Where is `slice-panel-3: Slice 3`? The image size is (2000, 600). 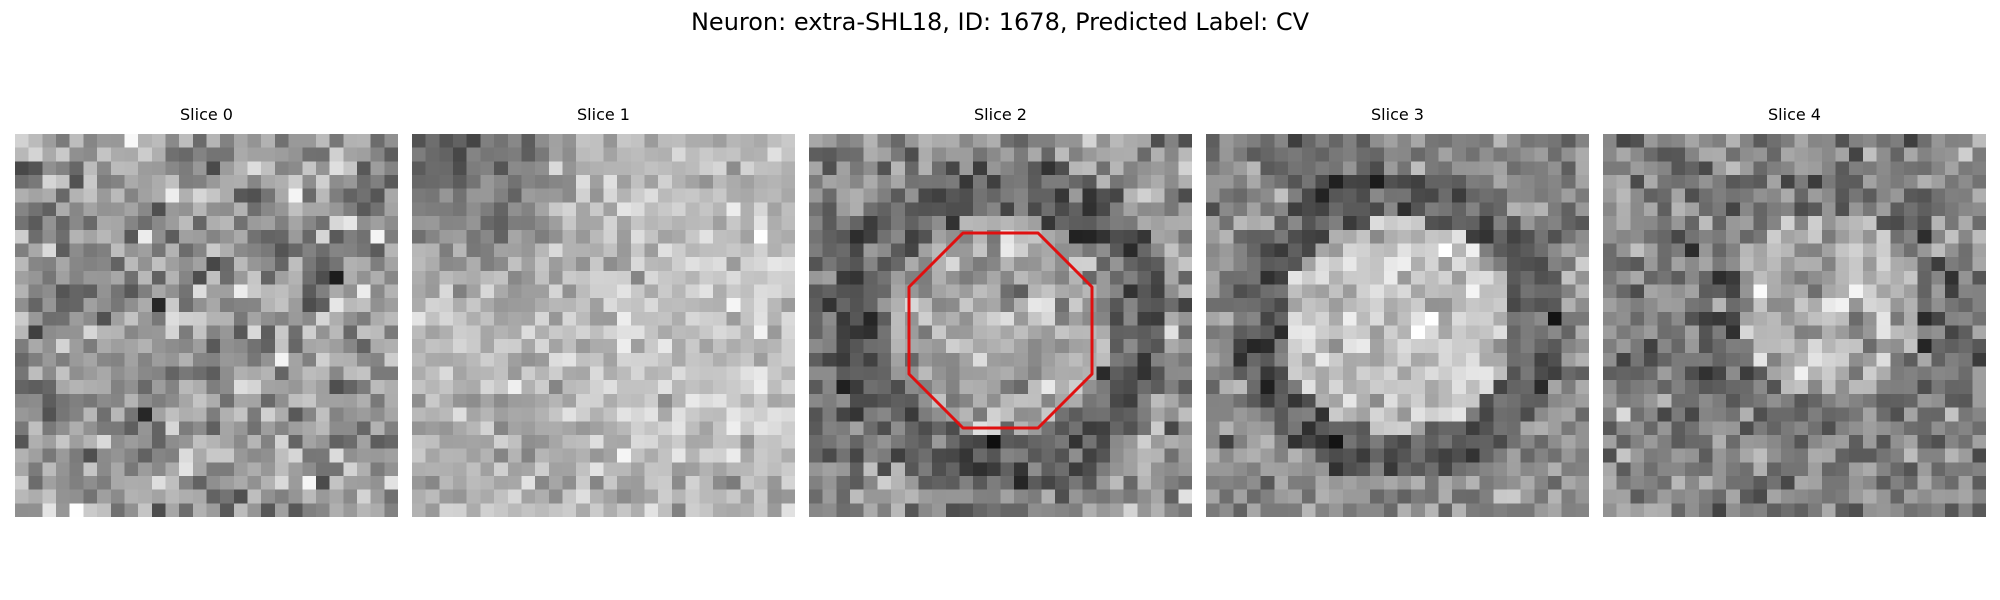
slice-panel-3: Slice 3 is located at coordinates (1397, 311).